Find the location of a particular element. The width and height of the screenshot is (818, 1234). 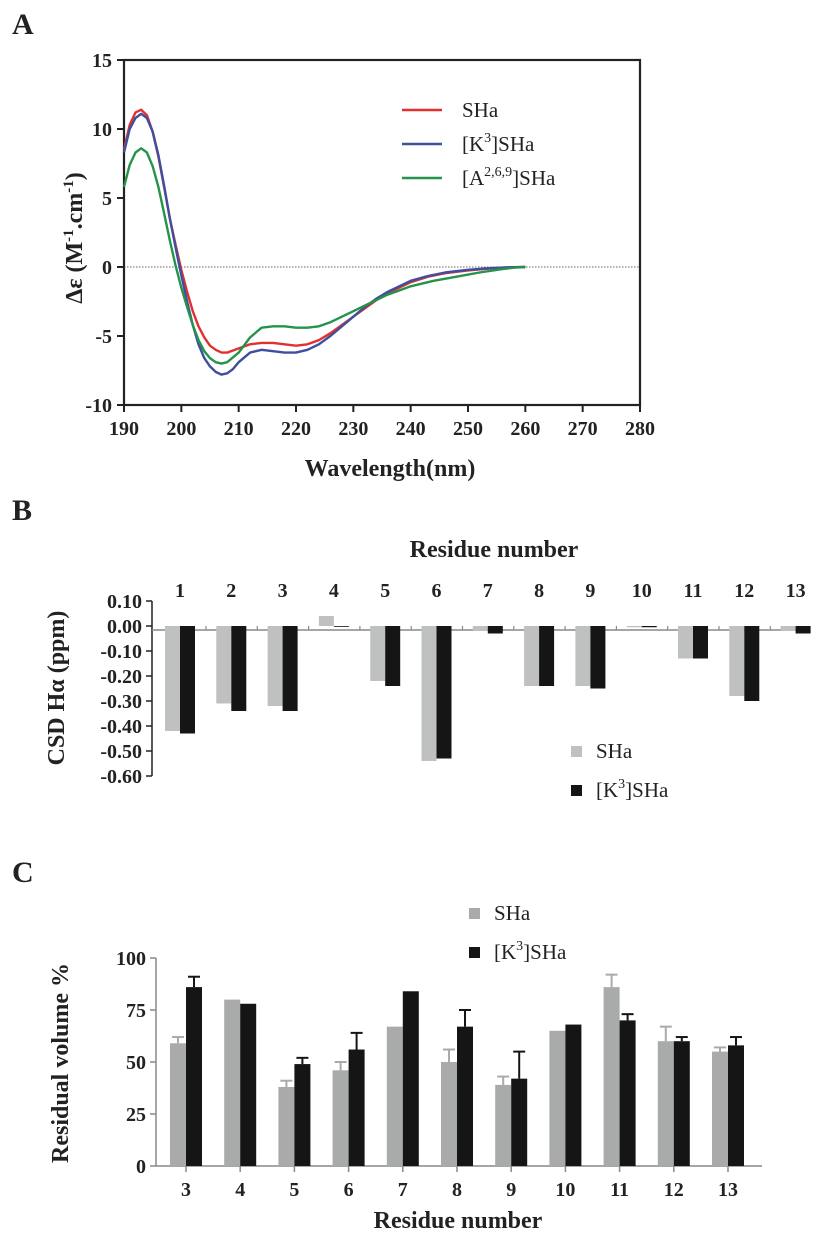

a-x-tick-label: 270 is located at coordinates (583, 429).